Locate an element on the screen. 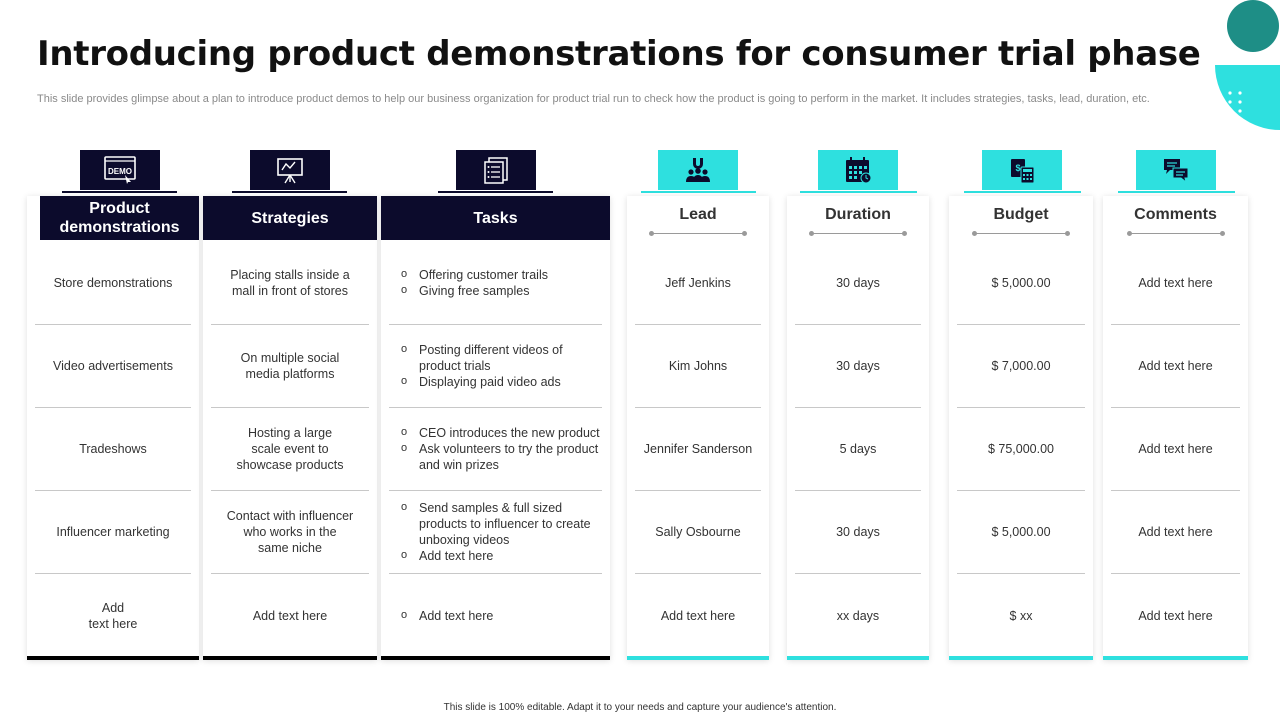  column-header: Tasks is located at coordinates (495, 218).